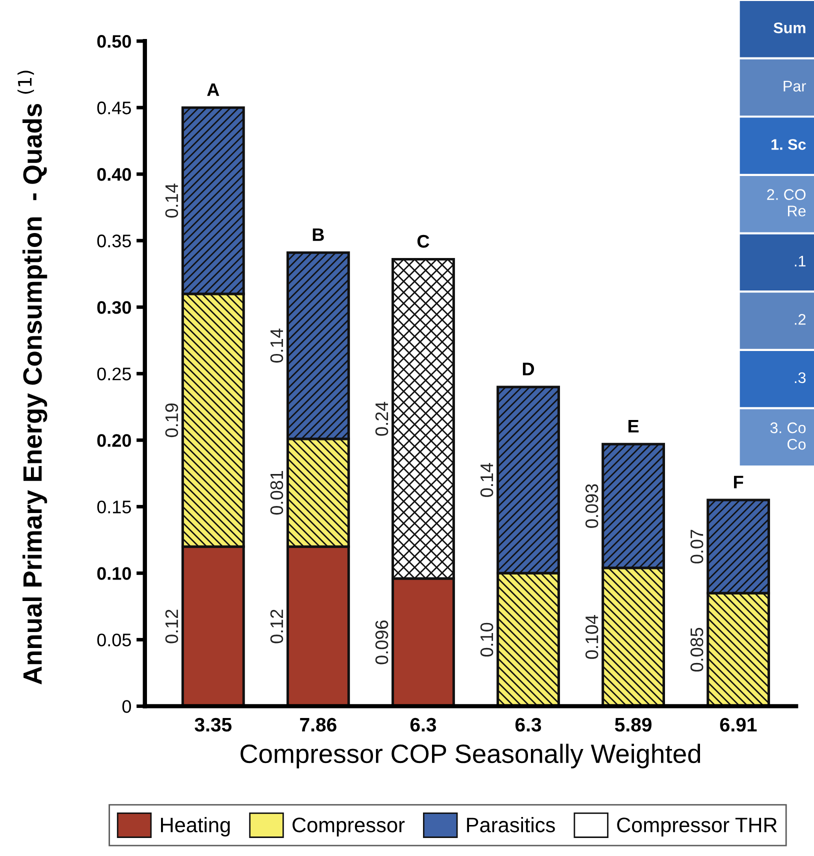 Image resolution: width=814 pixels, height=856 pixels. Describe the element at coordinates (800, 378) in the screenshot. I see `annotation: .3` at that location.